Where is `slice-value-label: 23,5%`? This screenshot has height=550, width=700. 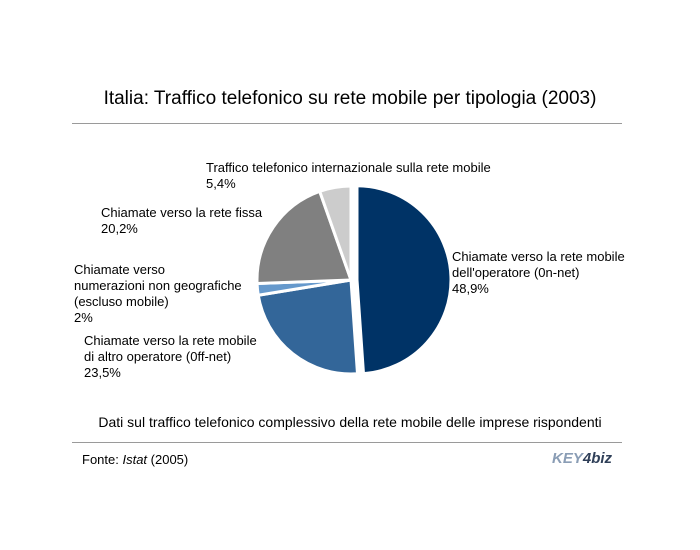 slice-value-label: 23,5% is located at coordinates (102, 372).